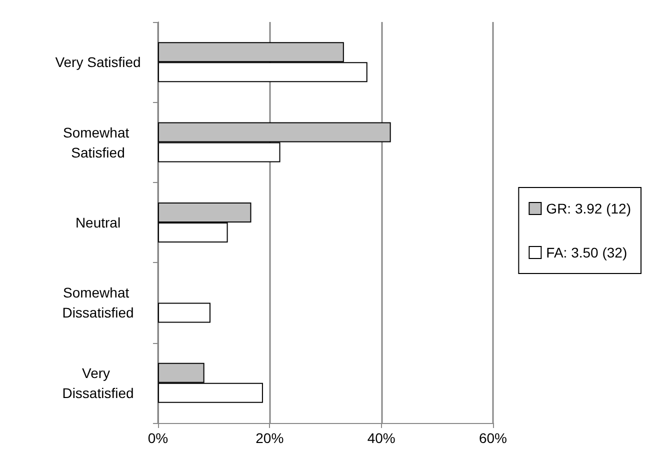  I want to click on y-tick-label: Very Dissatisfied, so click(98, 382).